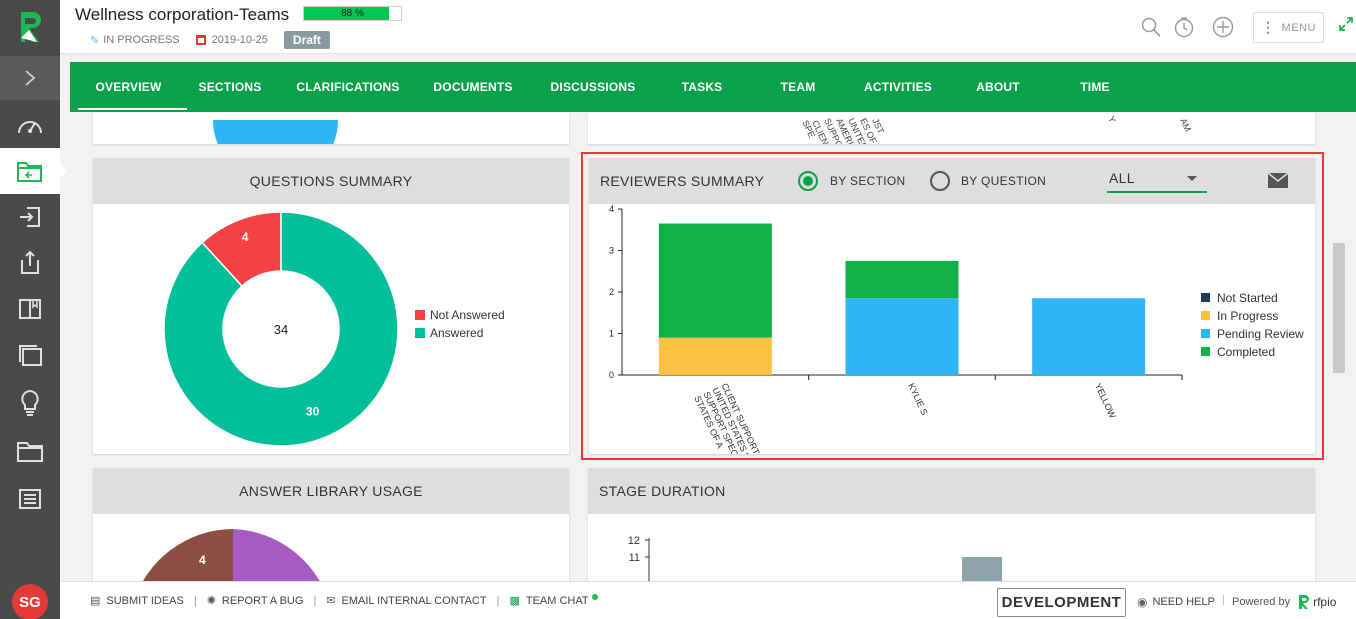 This screenshot has width=1356, height=619. I want to click on remnant-label: AM, so click(1185, 125).